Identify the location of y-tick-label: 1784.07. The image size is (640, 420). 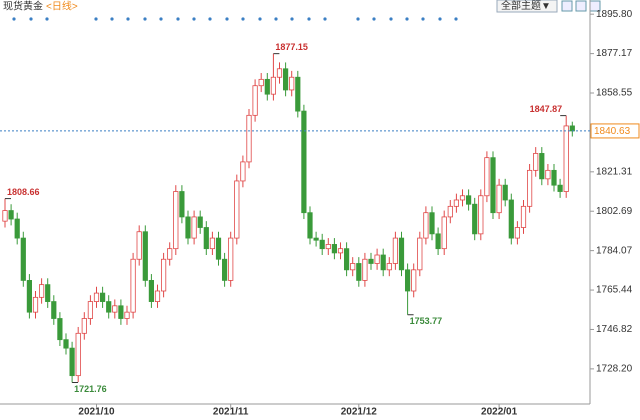
(614, 250).